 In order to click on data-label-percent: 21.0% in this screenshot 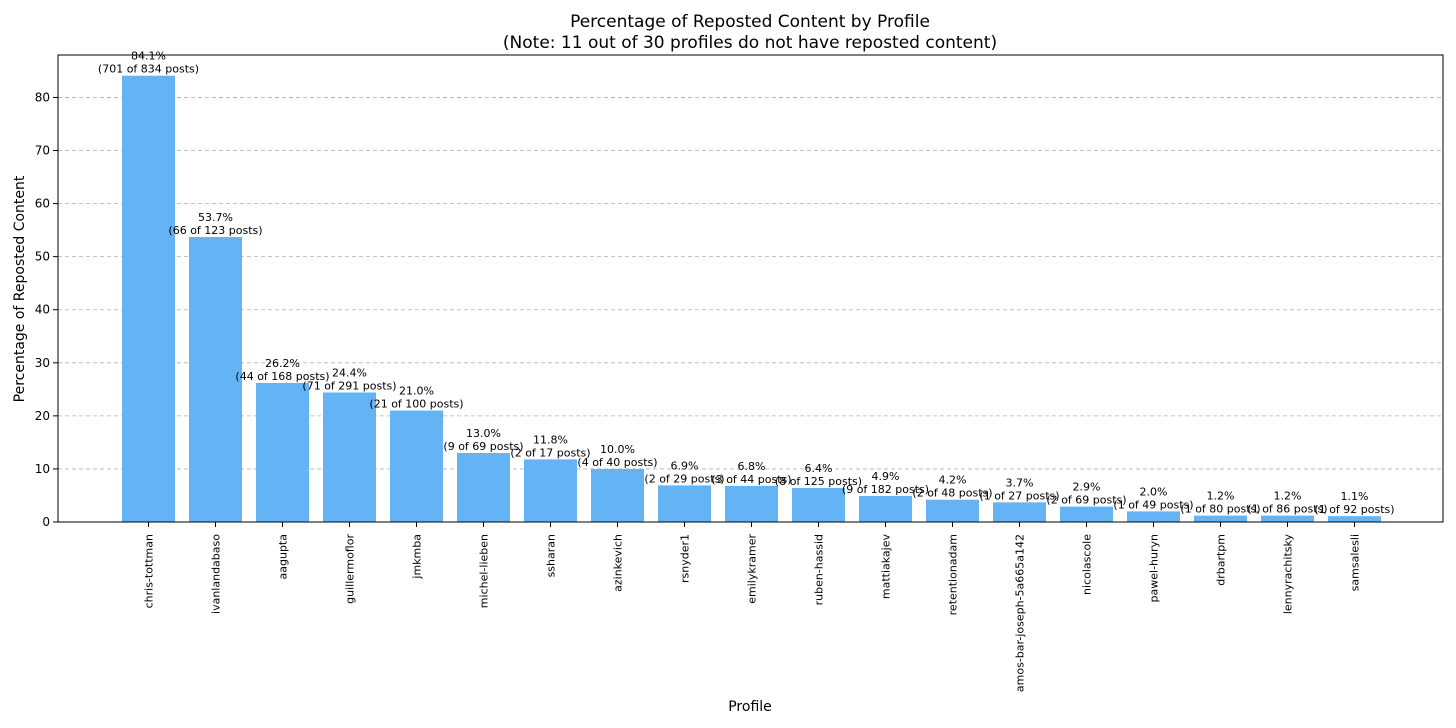, I will do `click(416, 391)`.